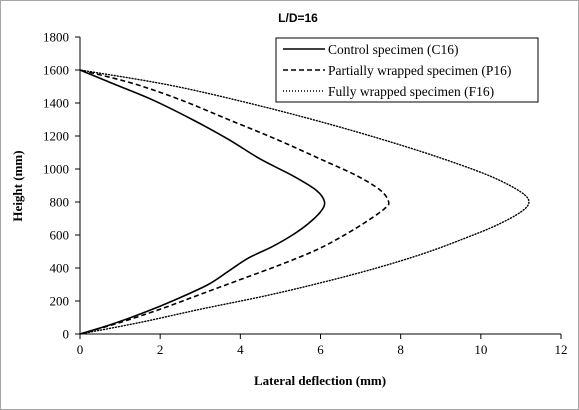 The width and height of the screenshot is (579, 410). Describe the element at coordinates (411, 91) in the screenshot. I see `legend-full-label: Fully wrapped specimen (F16)` at that location.